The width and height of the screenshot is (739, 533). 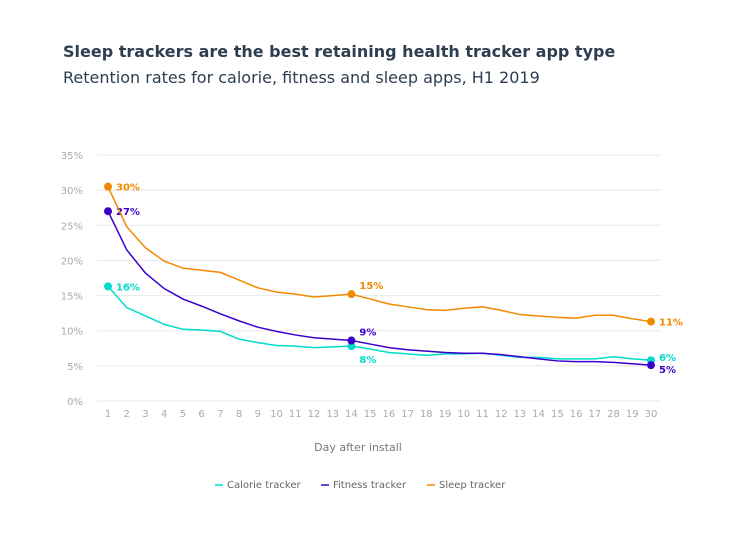 What do you see at coordinates (108, 414) in the screenshot?
I see `x-tick-label: 1` at bounding box center [108, 414].